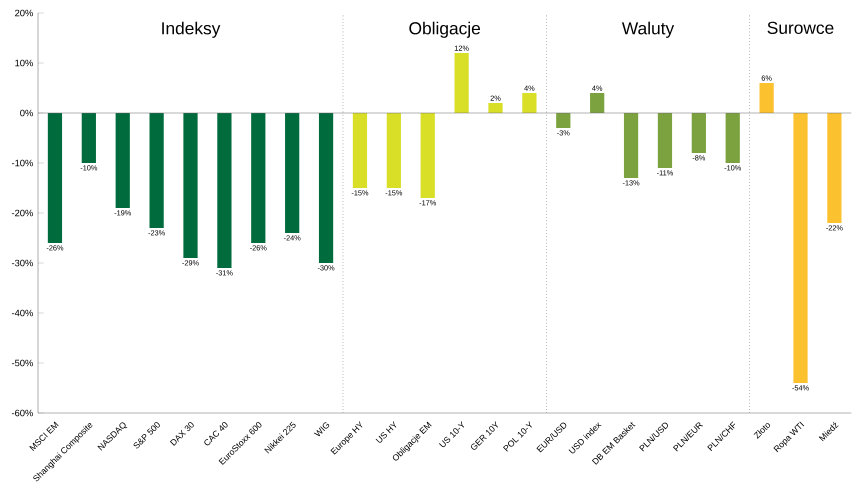 The image size is (853, 486). Describe the element at coordinates (24, 63) in the screenshot. I see `y-tick-label: 10%` at that location.